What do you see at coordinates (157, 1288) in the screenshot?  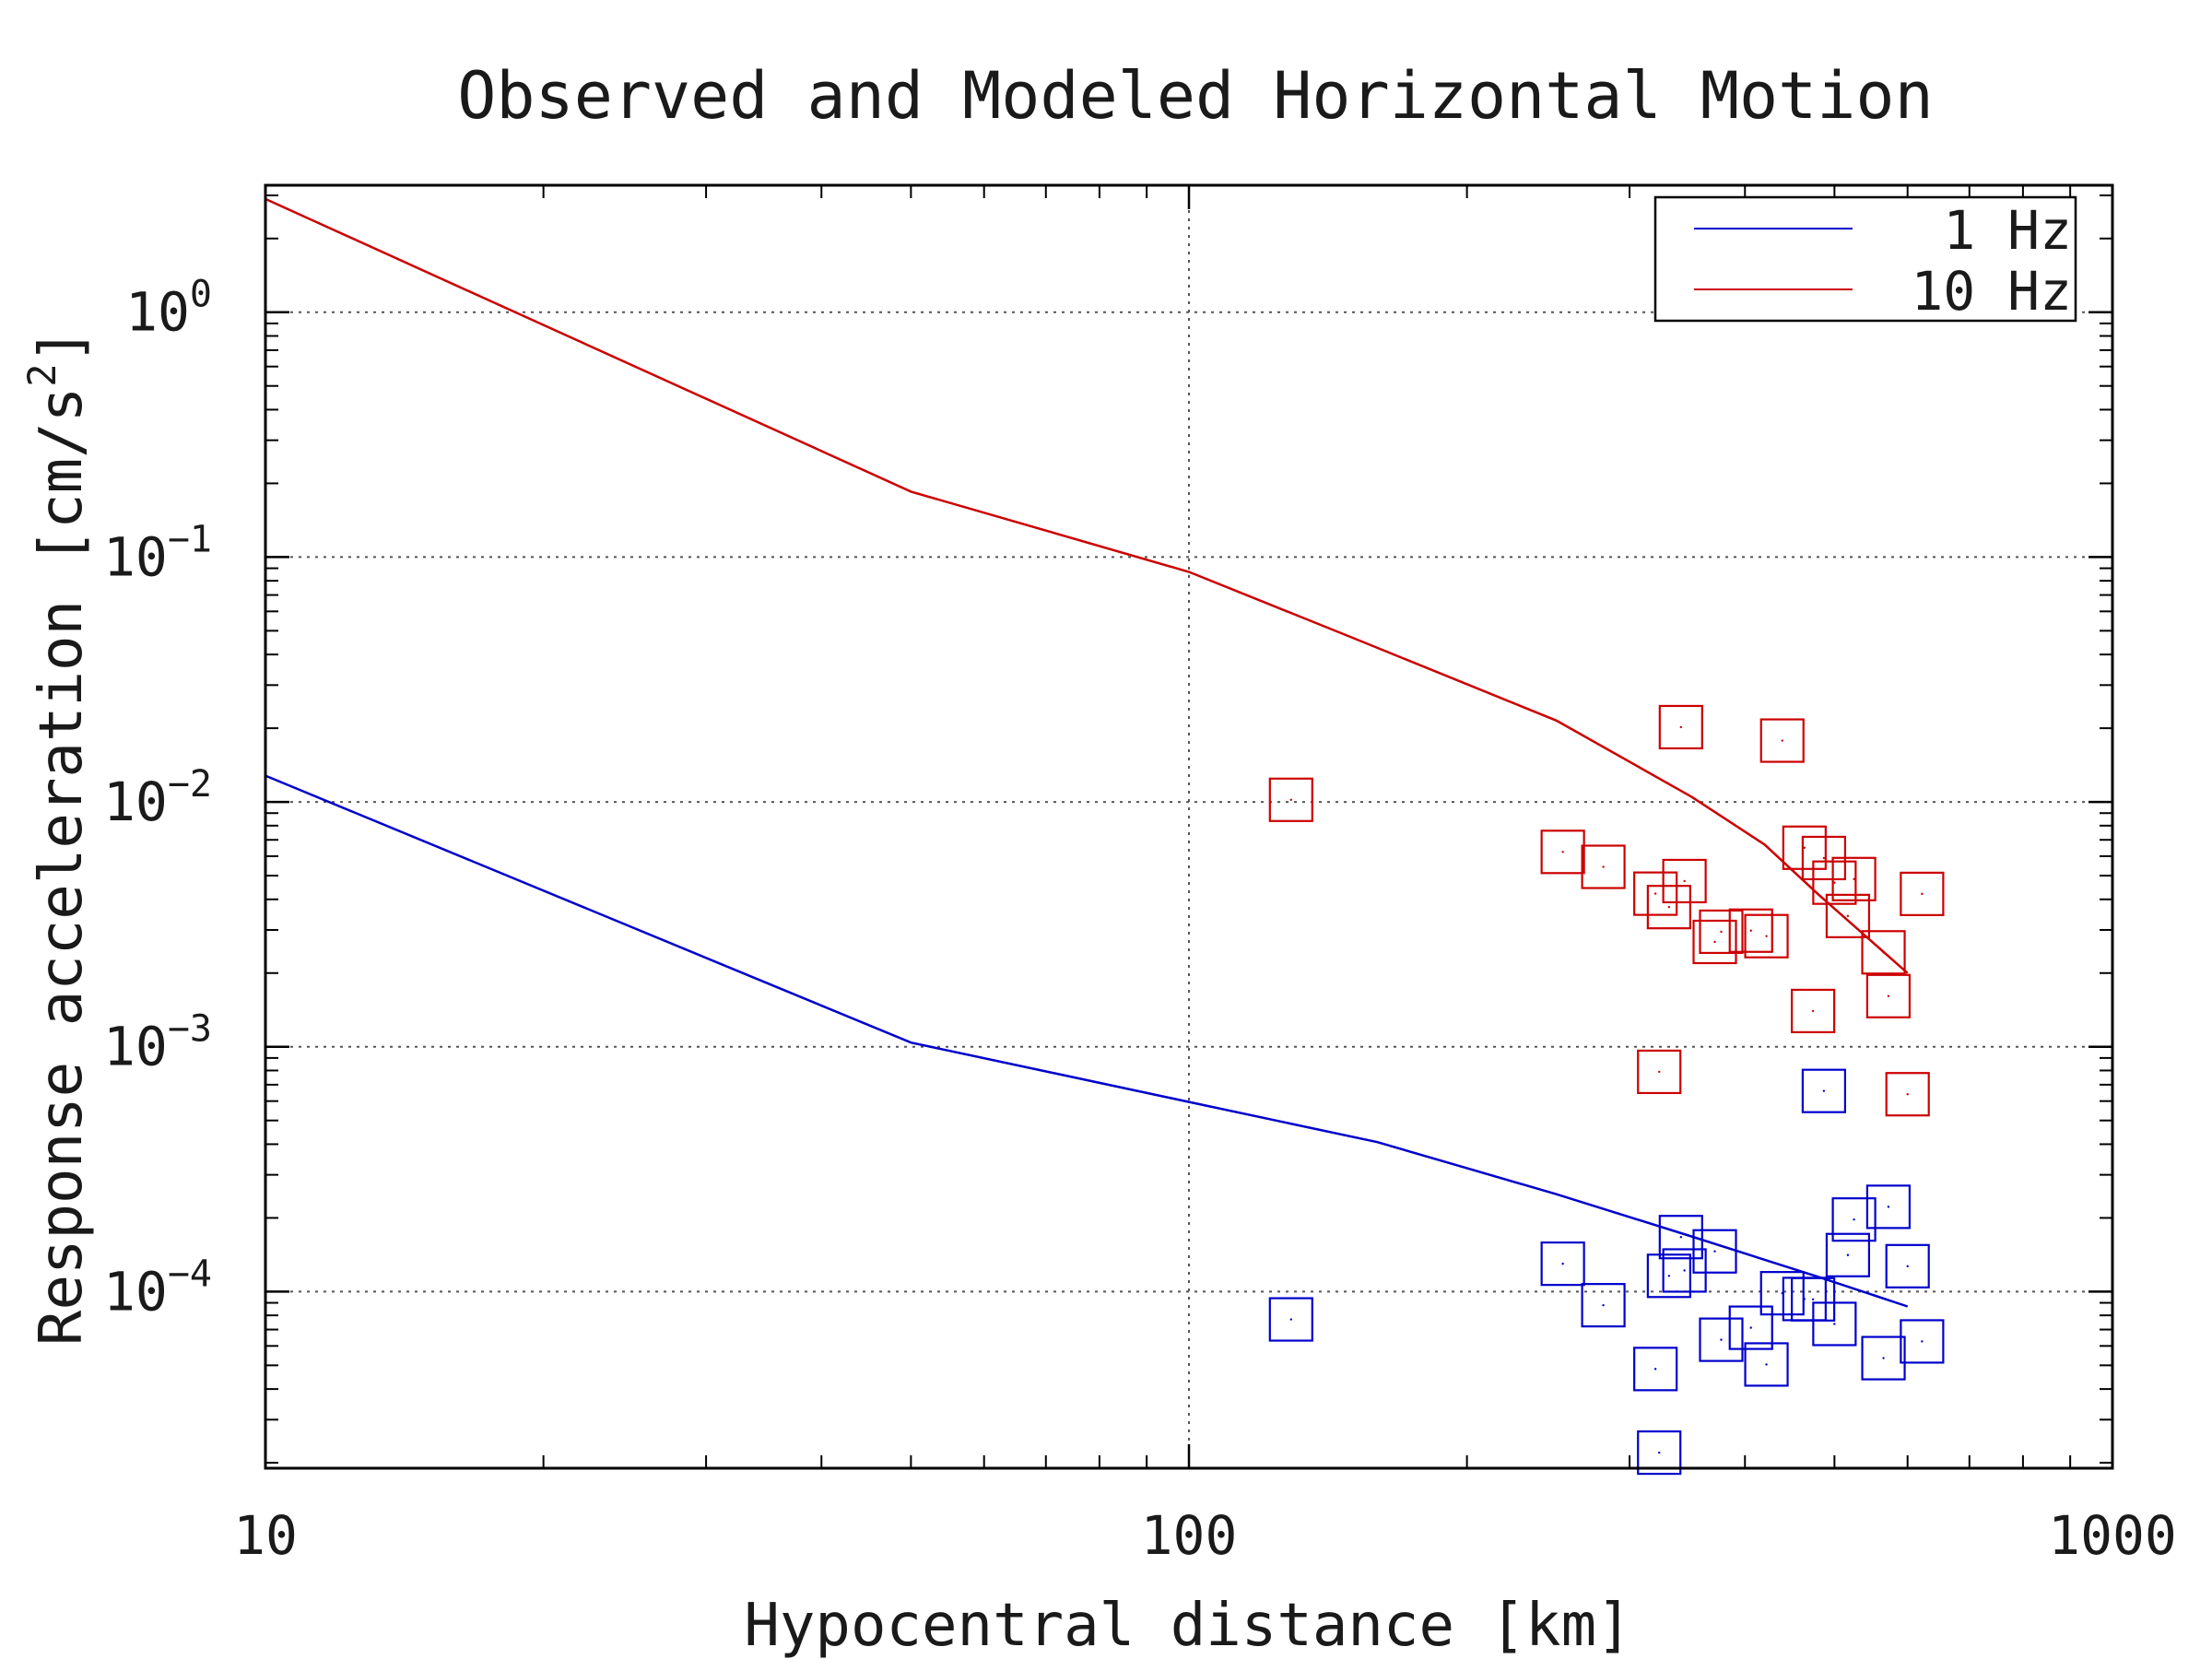 I see `y-tick-label: 10⁻⁴` at bounding box center [157, 1288].